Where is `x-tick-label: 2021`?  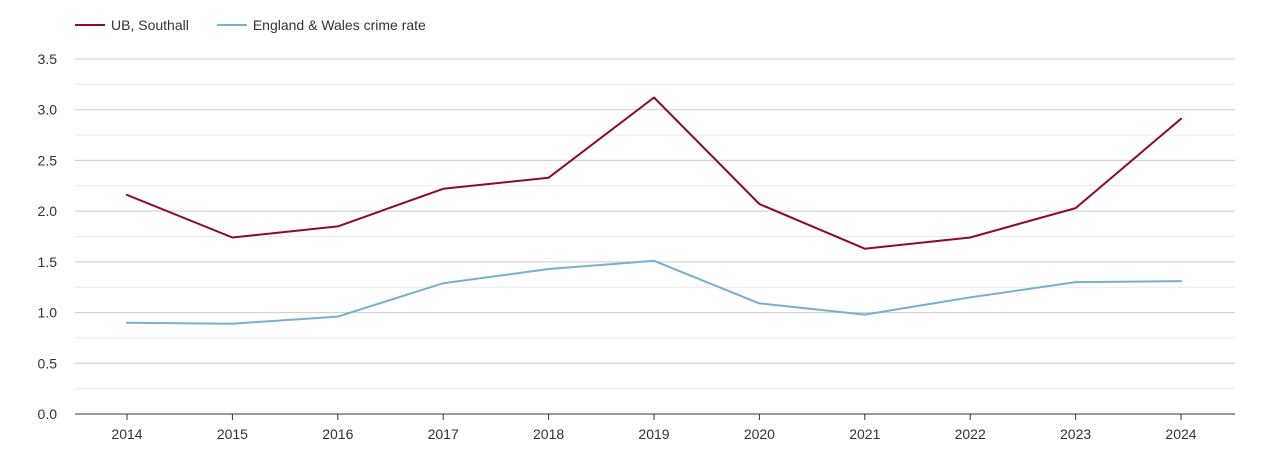 x-tick-label: 2021 is located at coordinates (864, 434).